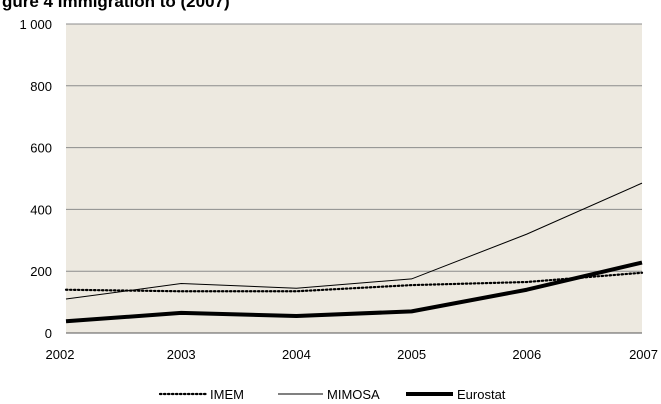 The width and height of the screenshot is (661, 404). What do you see at coordinates (60, 354) in the screenshot?
I see `x-tick-label: 2002` at bounding box center [60, 354].